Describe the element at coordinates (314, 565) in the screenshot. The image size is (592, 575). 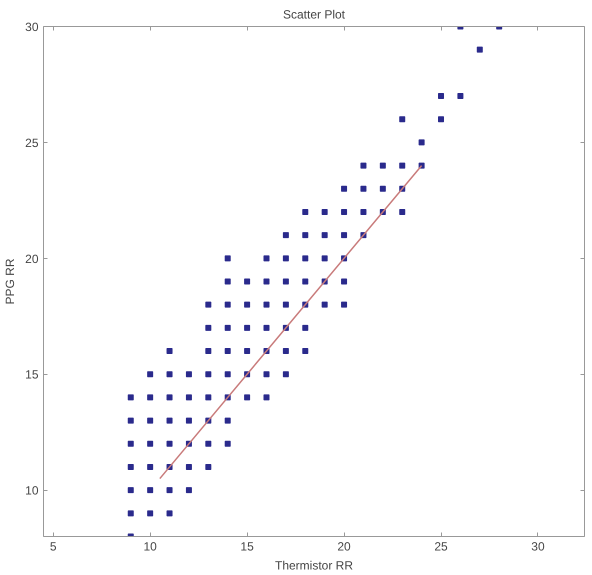
I see `x-axis-title: Thermistor RR` at that location.